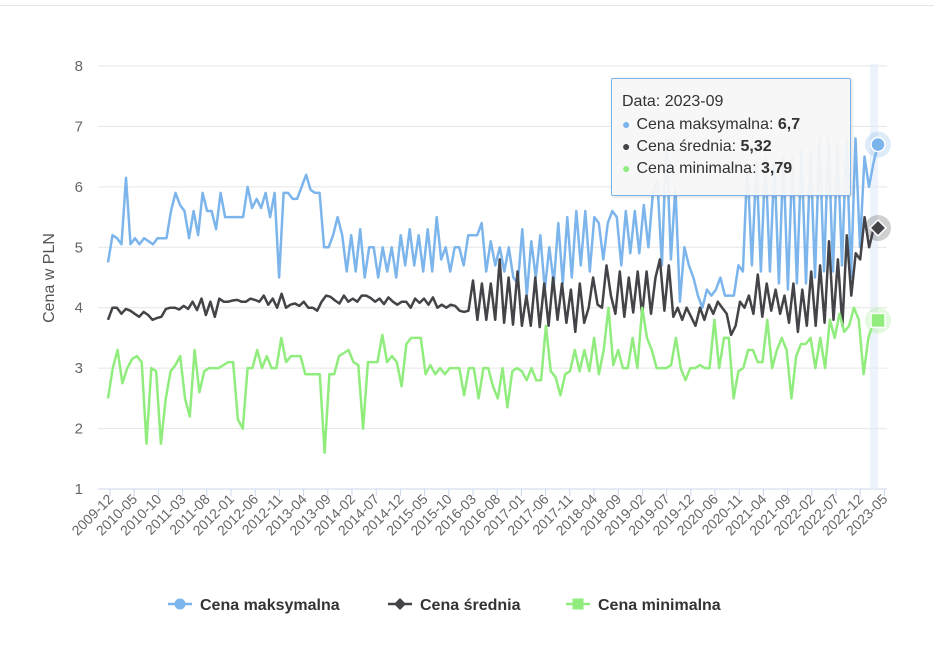 The image size is (934, 663). Describe the element at coordinates (756, 146) in the screenshot. I see `tooltip-value: 5,32` at that location.